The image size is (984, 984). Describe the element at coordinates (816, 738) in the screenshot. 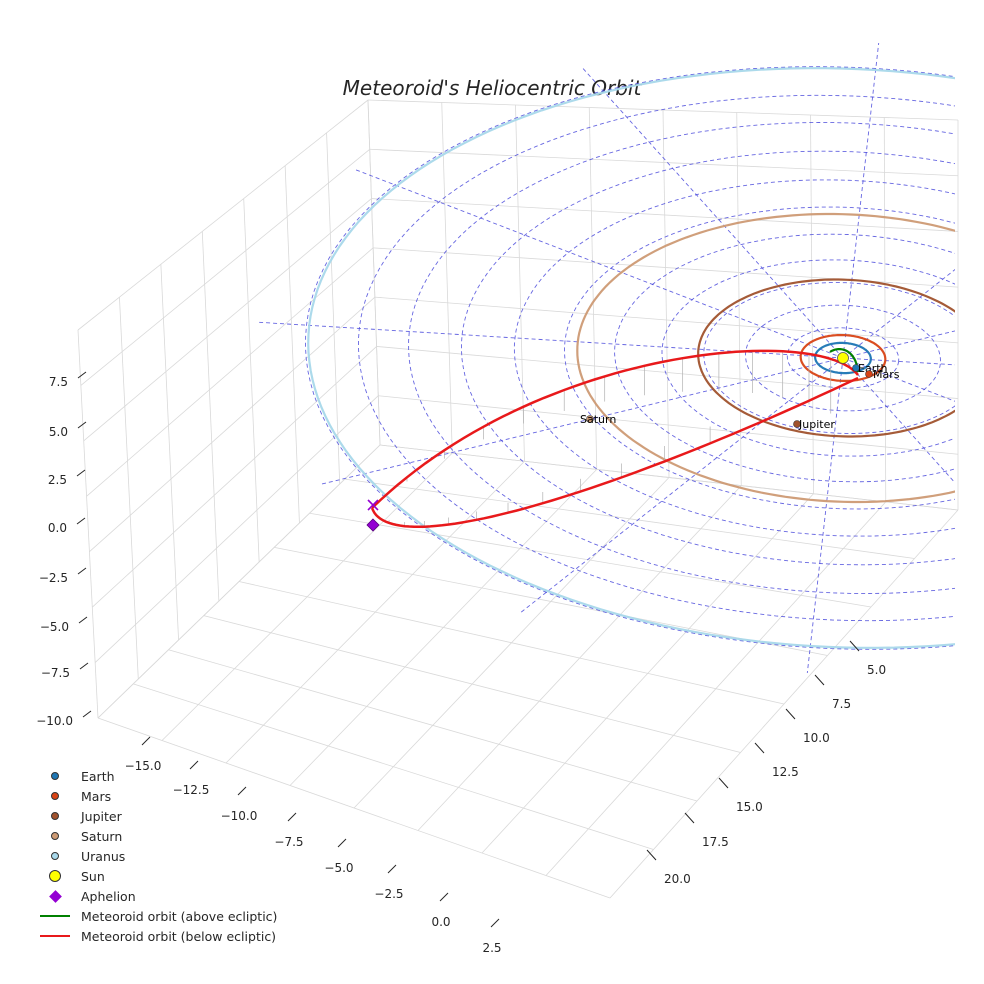

I see `y-tick-label: 10.0` at that location.